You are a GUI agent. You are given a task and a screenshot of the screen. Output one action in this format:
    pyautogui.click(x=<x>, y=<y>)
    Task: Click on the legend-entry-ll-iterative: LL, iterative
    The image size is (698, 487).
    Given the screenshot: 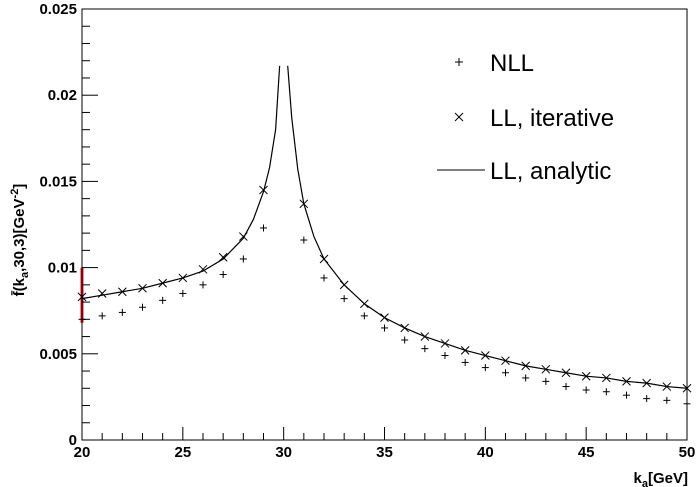 What is the action you would take?
    pyautogui.click(x=534, y=118)
    